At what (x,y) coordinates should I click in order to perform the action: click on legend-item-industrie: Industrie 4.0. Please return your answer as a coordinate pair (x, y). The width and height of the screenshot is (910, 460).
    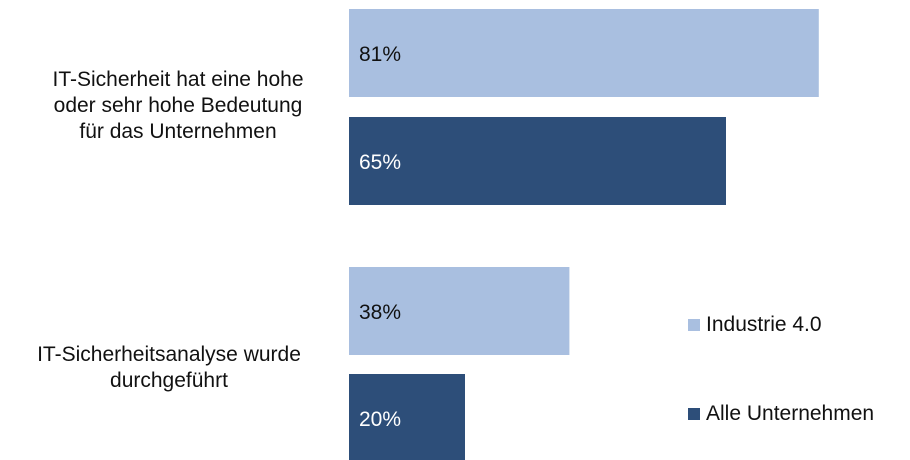
    Looking at the image, I should click on (755, 325).